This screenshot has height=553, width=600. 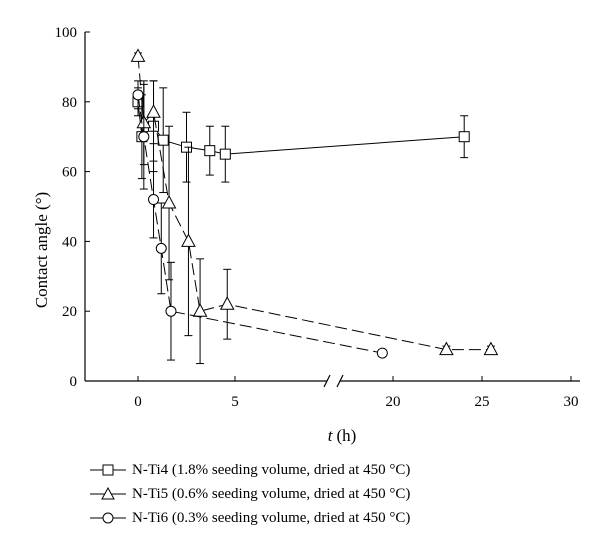 What do you see at coordinates (41, 250) in the screenshot?
I see `y-axis-label: Contact angle (°)` at bounding box center [41, 250].